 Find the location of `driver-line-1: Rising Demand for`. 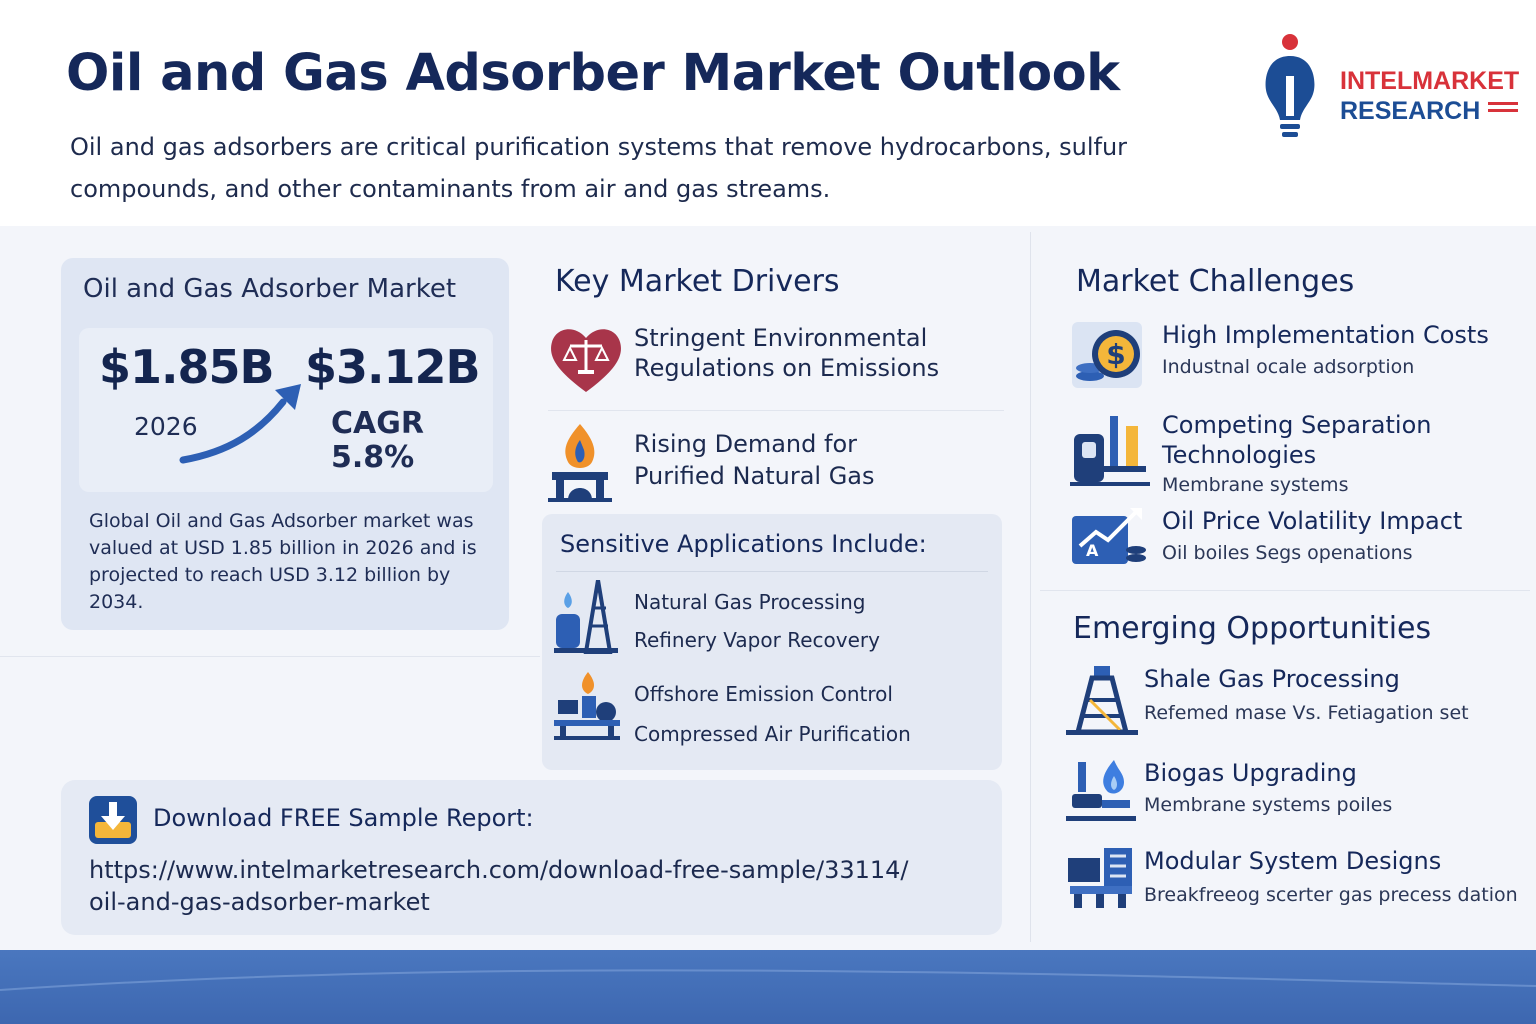

driver-line-1: Rising Demand for is located at coordinates (745, 444).